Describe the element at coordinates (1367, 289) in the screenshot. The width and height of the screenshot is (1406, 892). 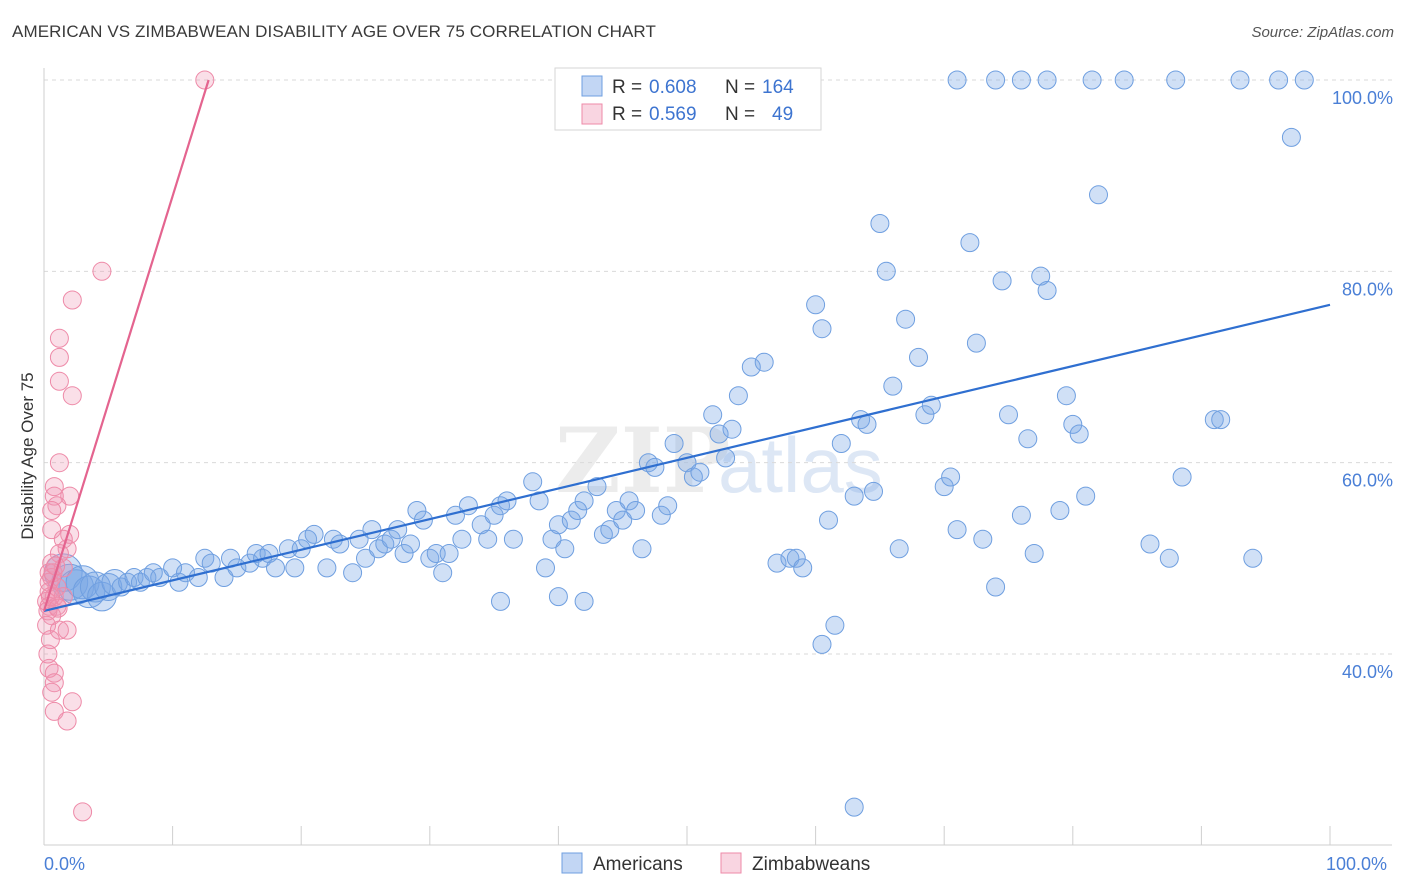
I see `y-tick-label-80: 80.0%` at that location.